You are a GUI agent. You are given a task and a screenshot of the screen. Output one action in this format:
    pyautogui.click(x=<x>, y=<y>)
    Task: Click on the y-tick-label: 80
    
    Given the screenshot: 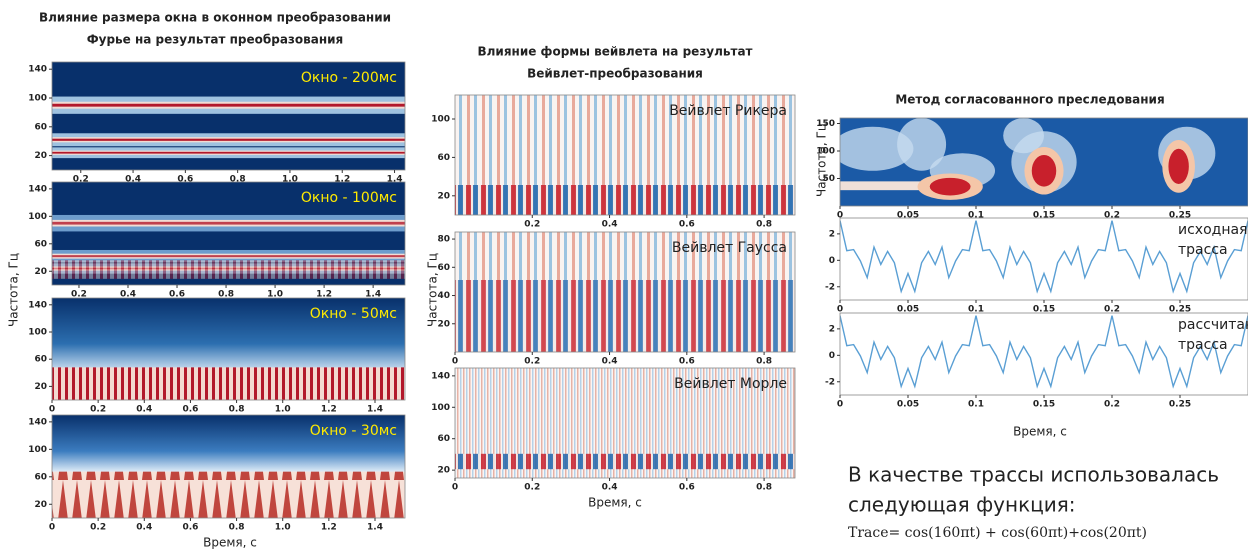 What is the action you would take?
    pyautogui.click(x=443, y=240)
    